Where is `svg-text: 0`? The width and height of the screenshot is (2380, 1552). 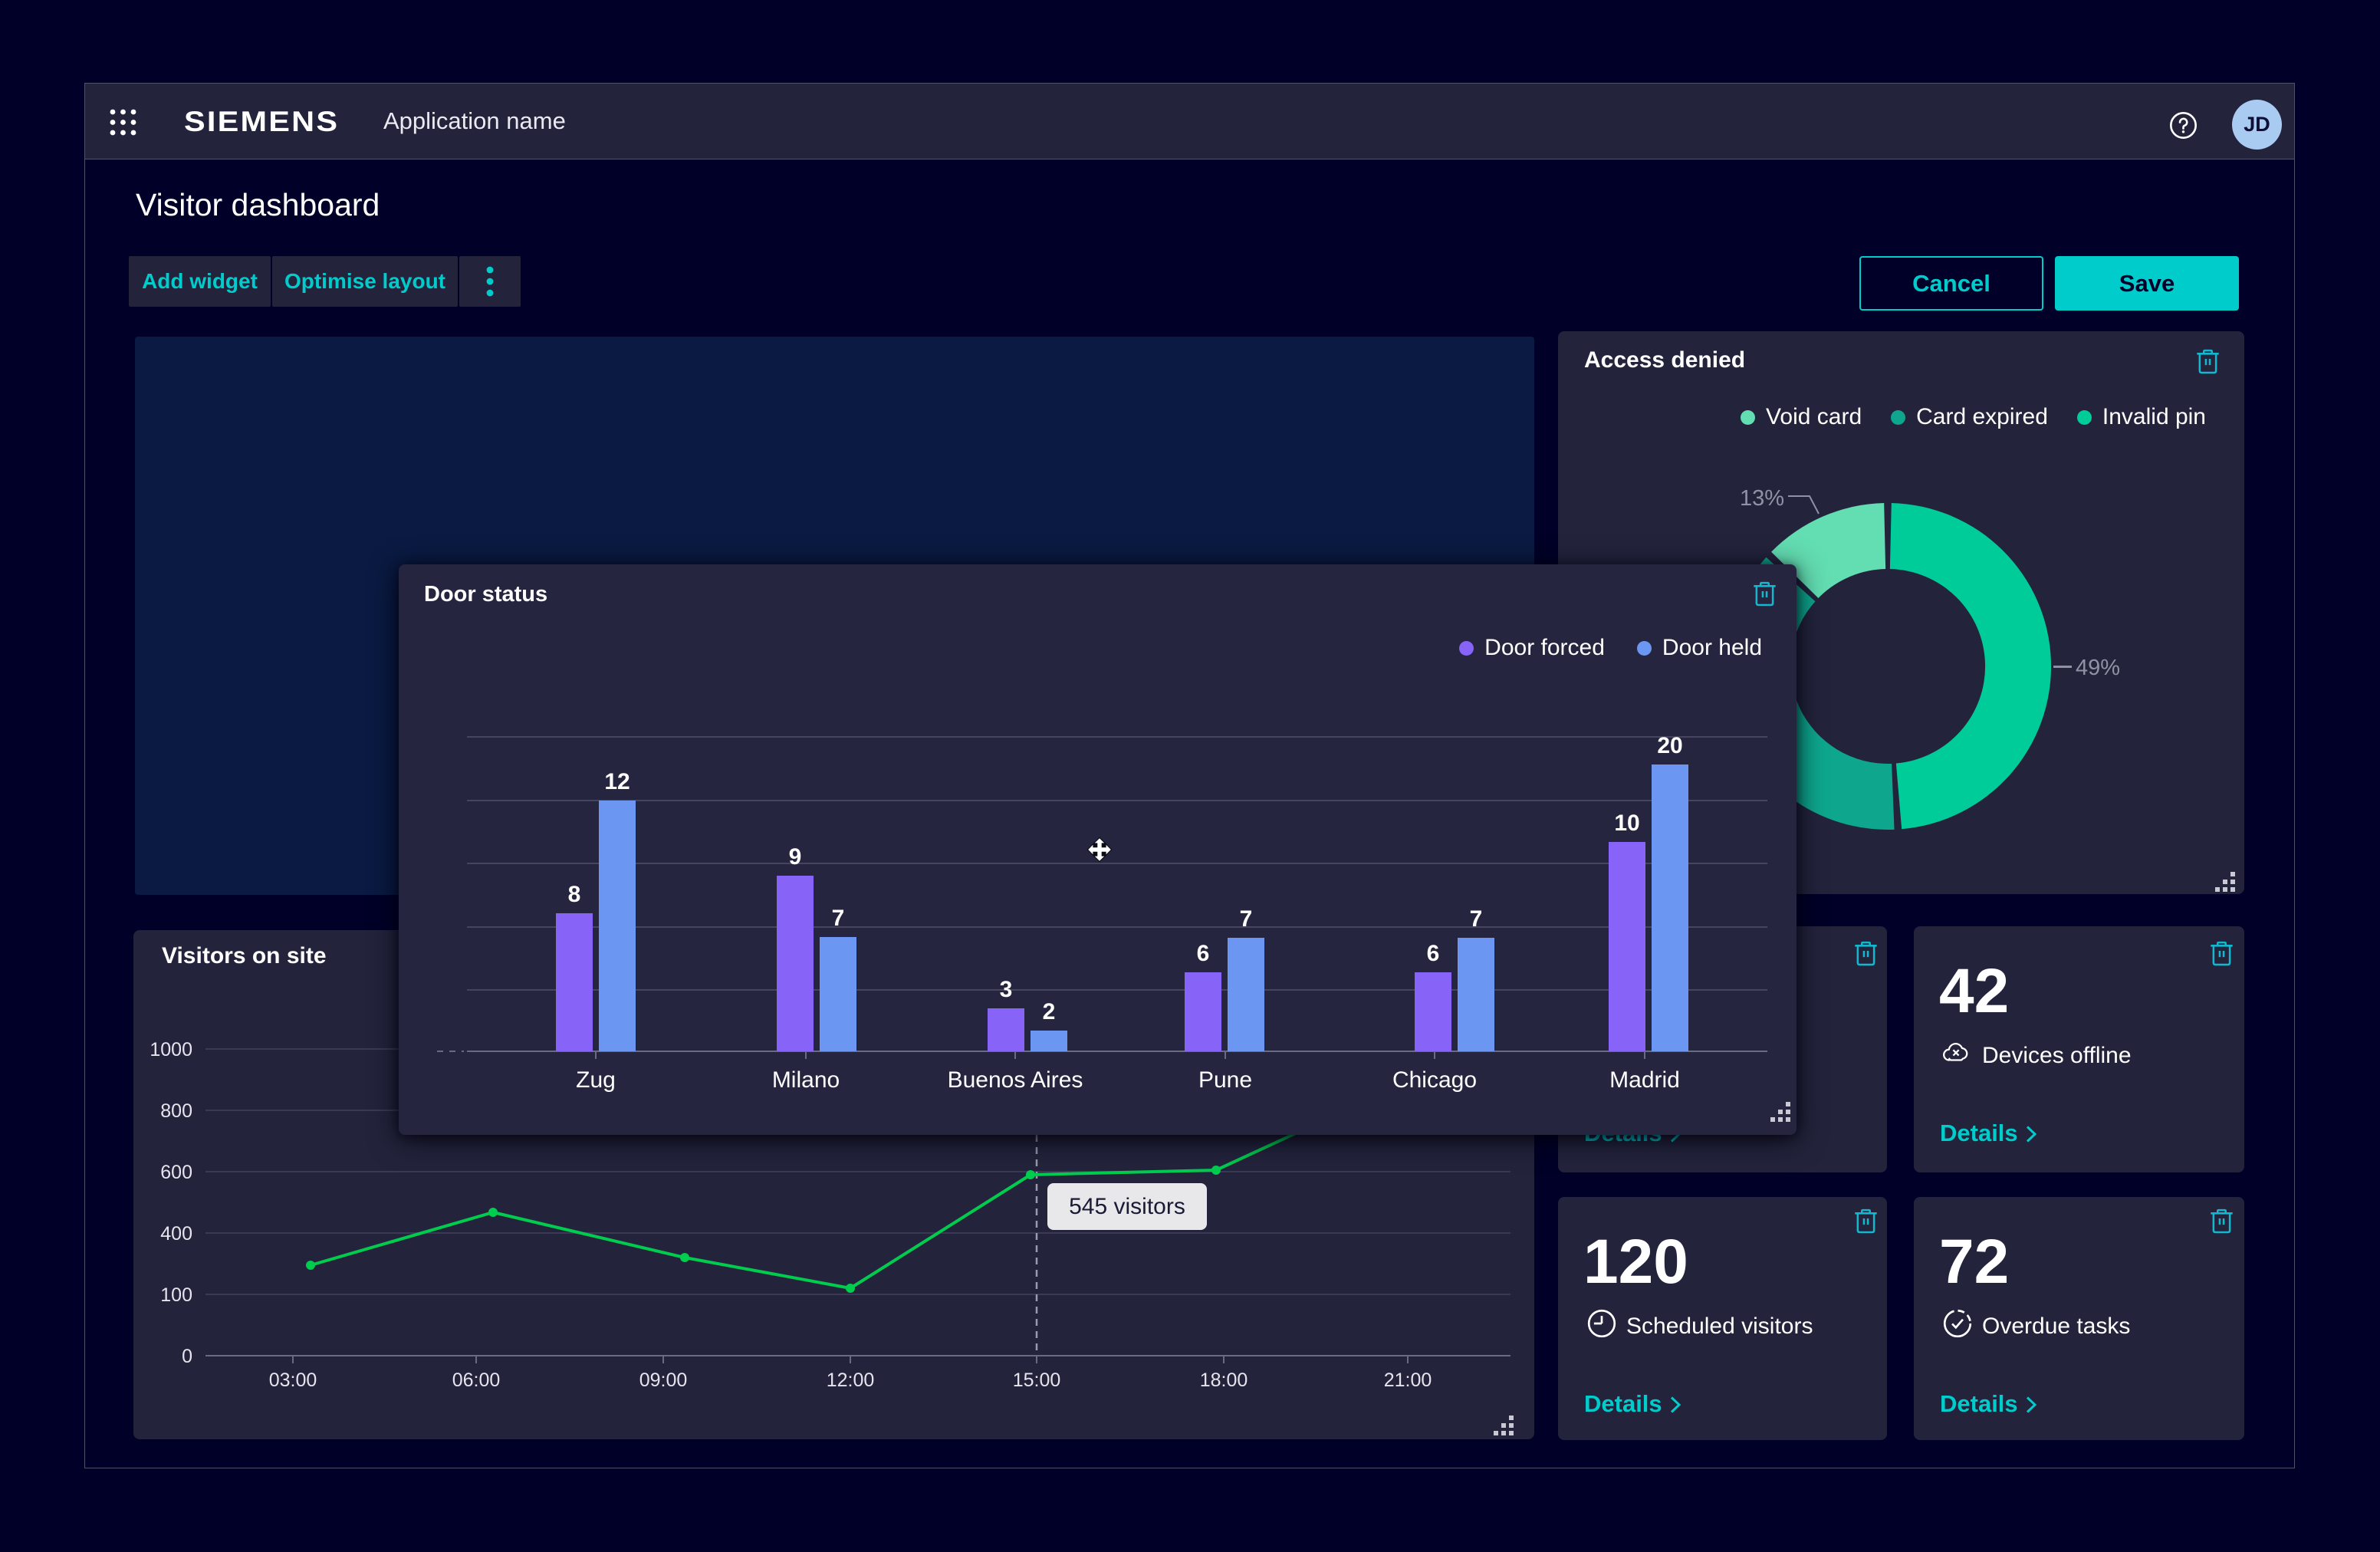
svg-text: 0 is located at coordinates (187, 1356).